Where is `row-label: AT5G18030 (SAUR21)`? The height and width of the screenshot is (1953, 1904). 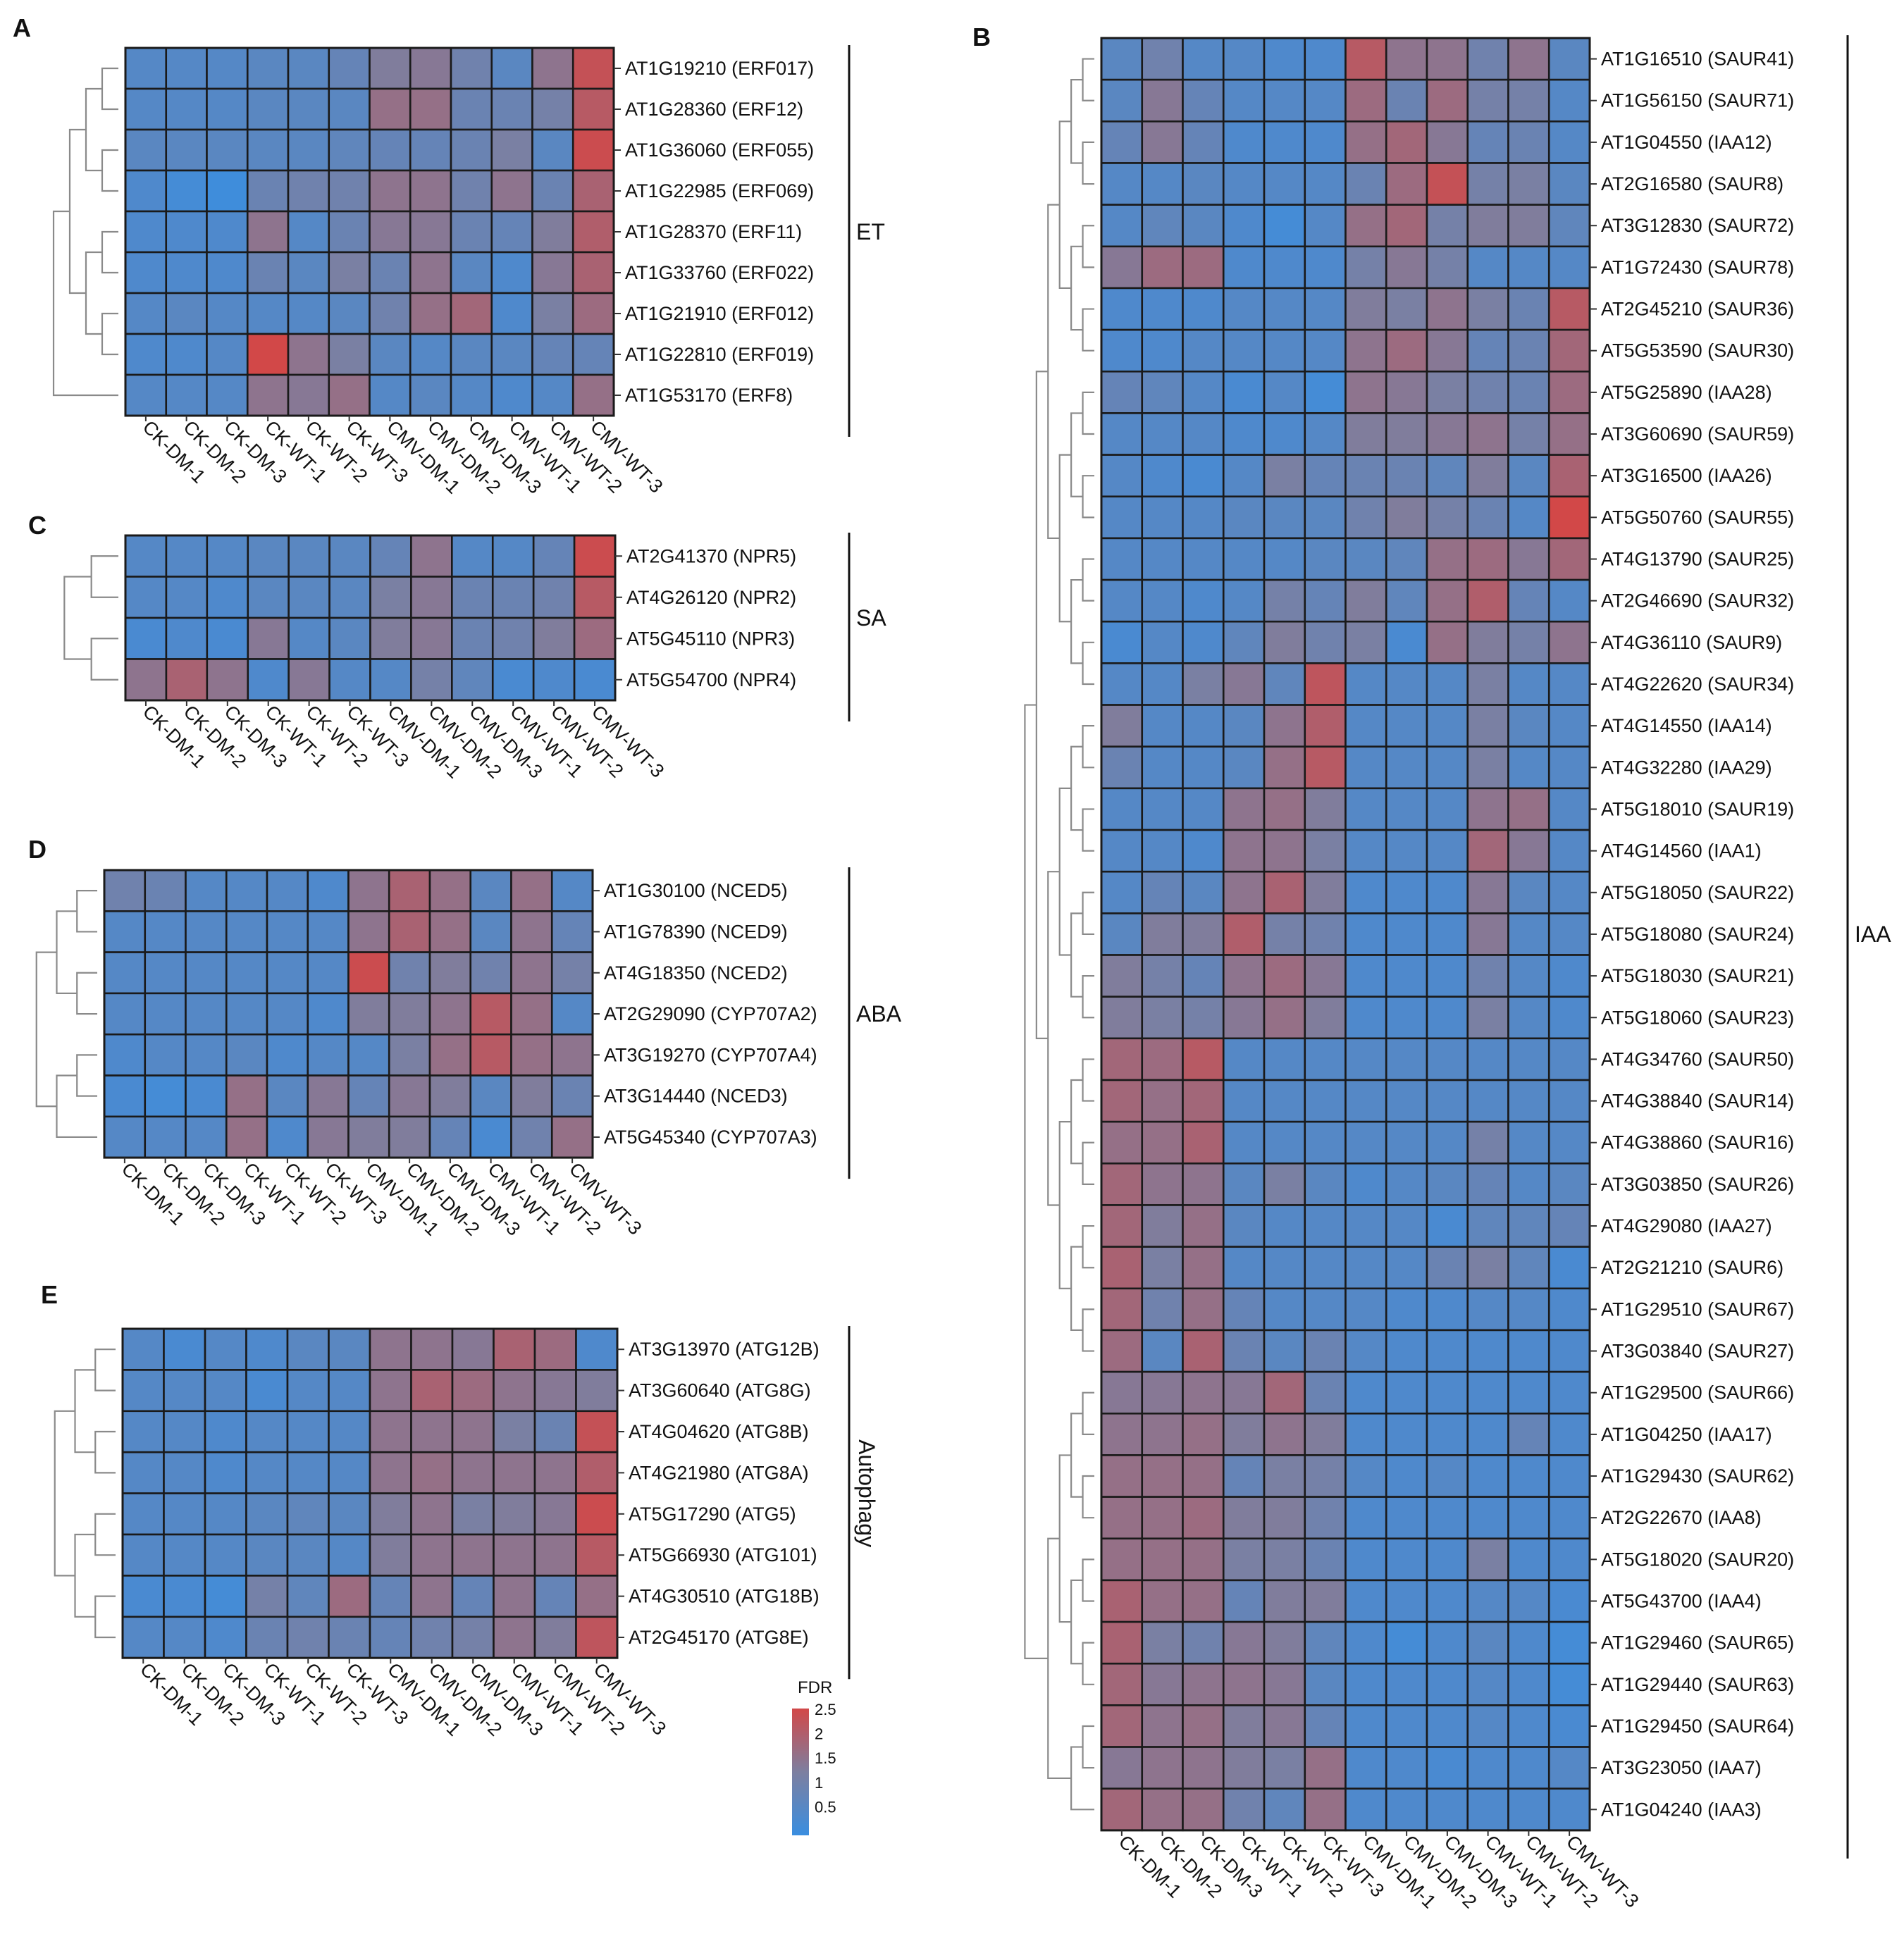 row-label: AT5G18030 (SAUR21) is located at coordinates (1697, 976).